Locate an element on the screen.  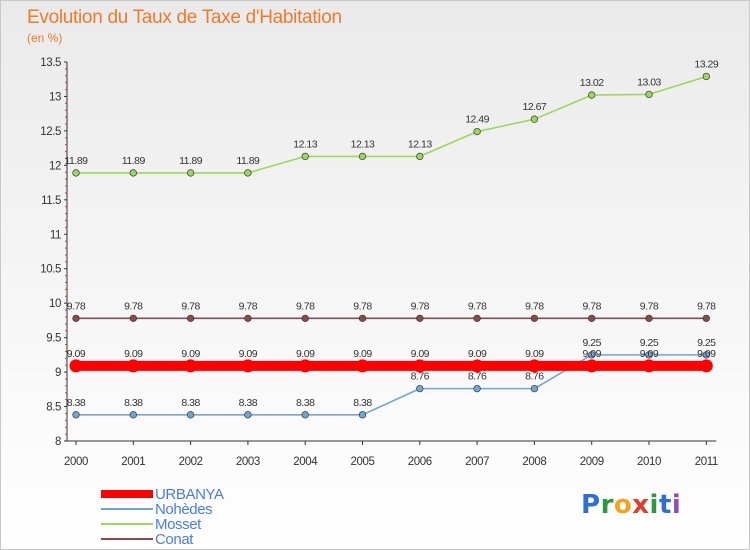
data-label: 13.03 is located at coordinates (649, 82).